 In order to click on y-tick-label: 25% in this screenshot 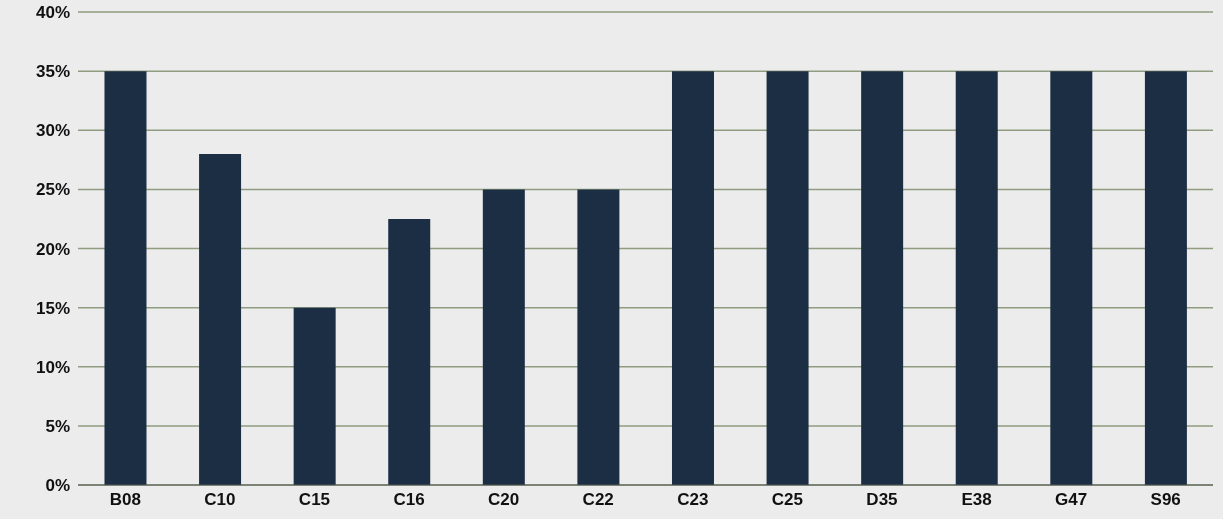, I will do `click(52, 190)`.